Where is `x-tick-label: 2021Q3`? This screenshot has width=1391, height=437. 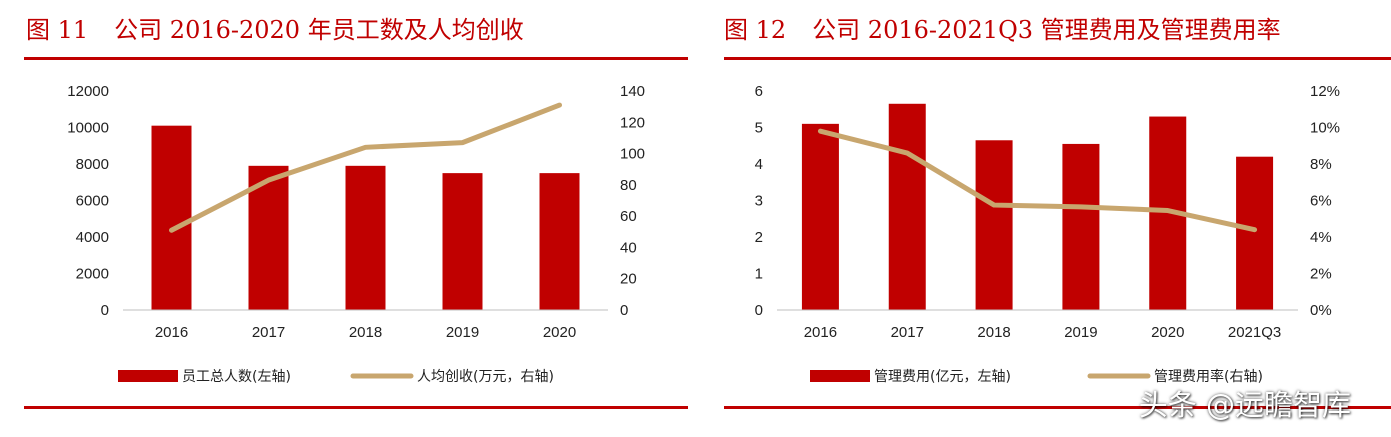
x-tick-label: 2021Q3 is located at coordinates (1254, 332).